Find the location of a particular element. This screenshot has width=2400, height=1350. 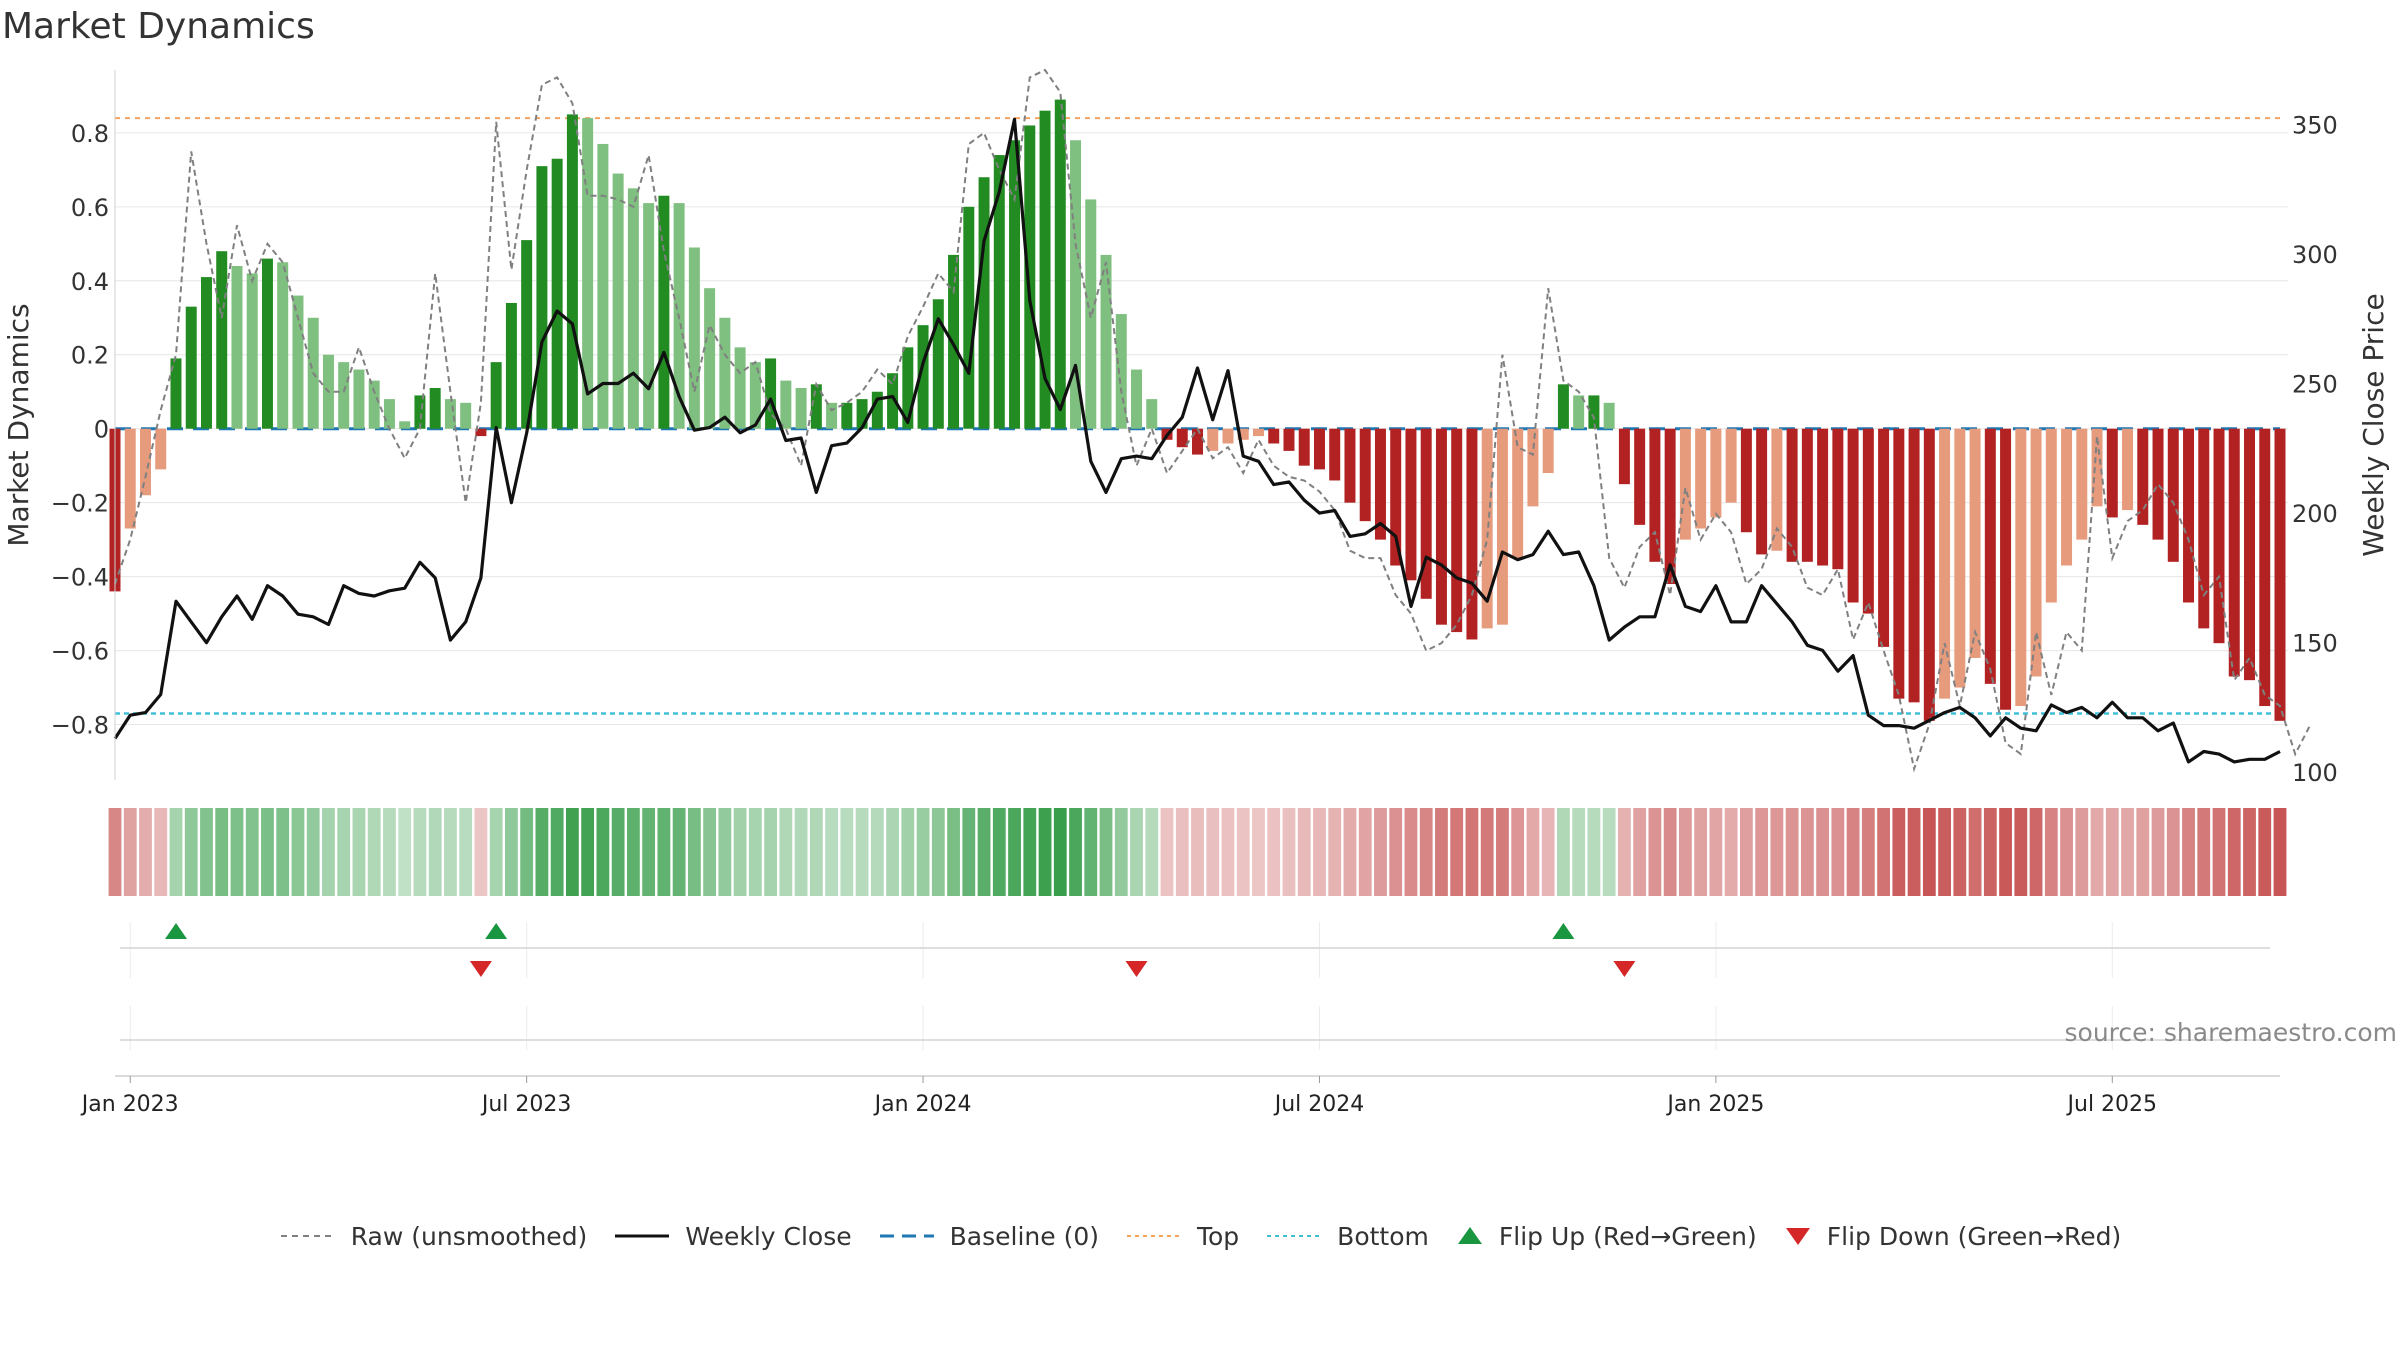

legend-label-flip-down: Flip Down (Green→Red) is located at coordinates (1974, 1236).